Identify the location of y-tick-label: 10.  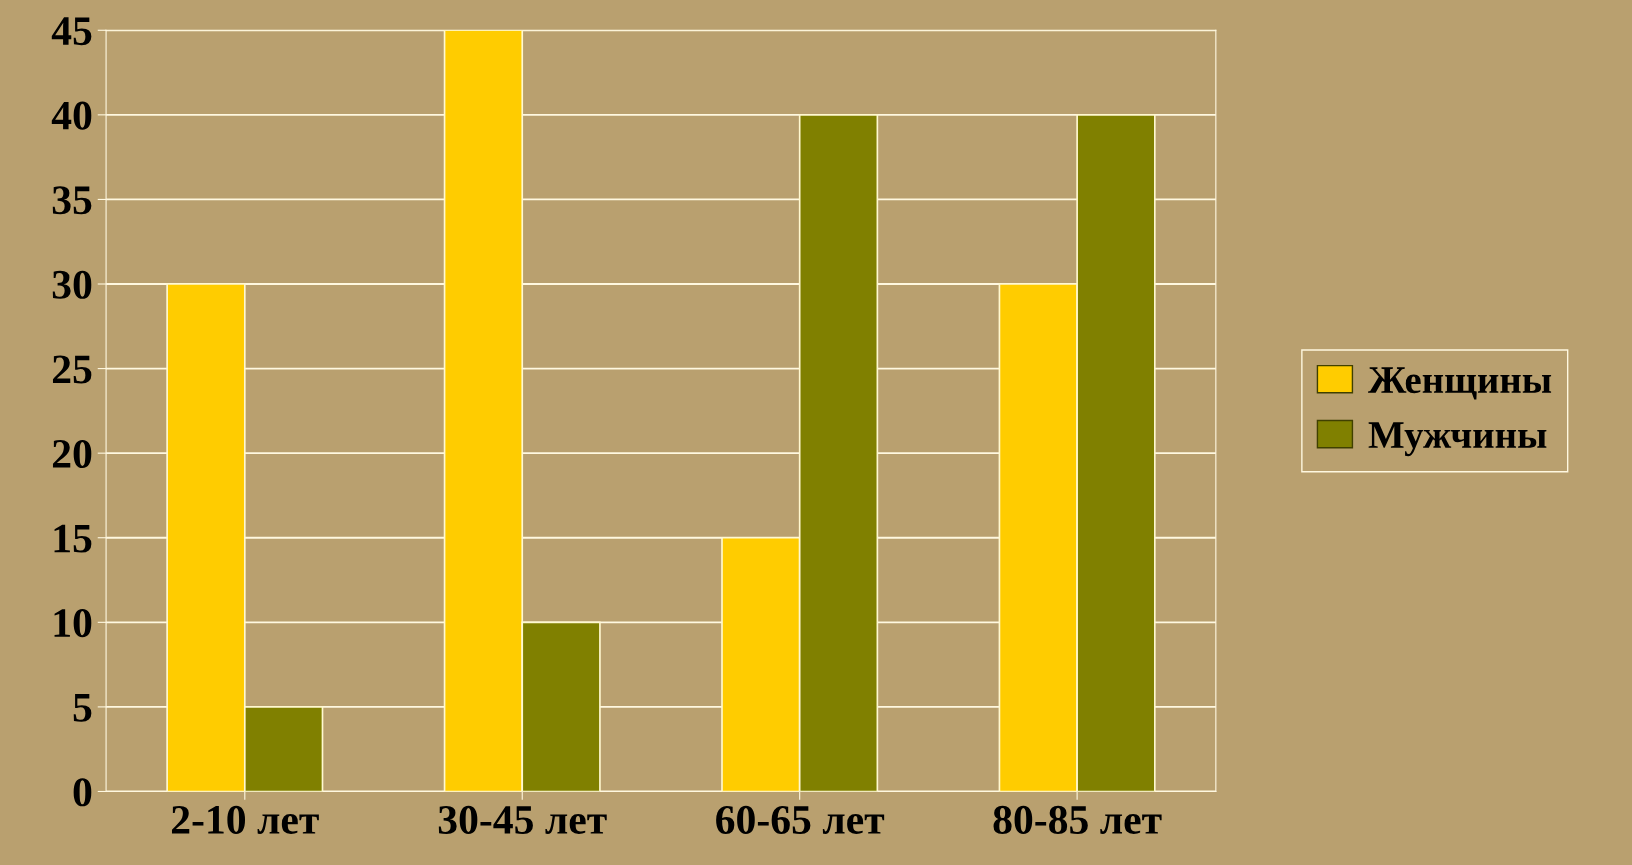
(73, 623).